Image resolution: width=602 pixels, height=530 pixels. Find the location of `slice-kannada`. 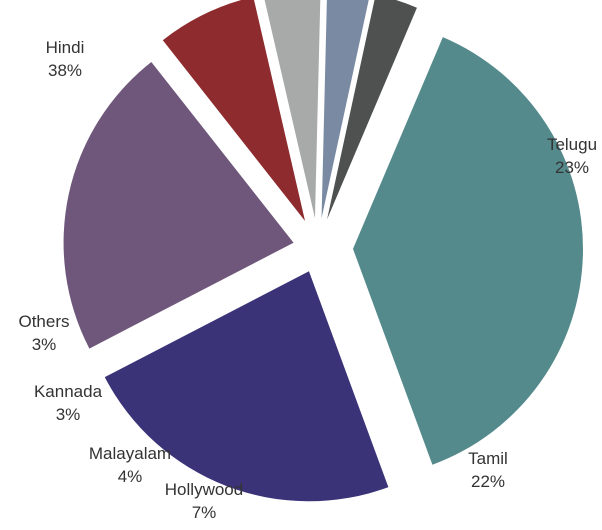

slice-kannada is located at coordinates (345, 109).